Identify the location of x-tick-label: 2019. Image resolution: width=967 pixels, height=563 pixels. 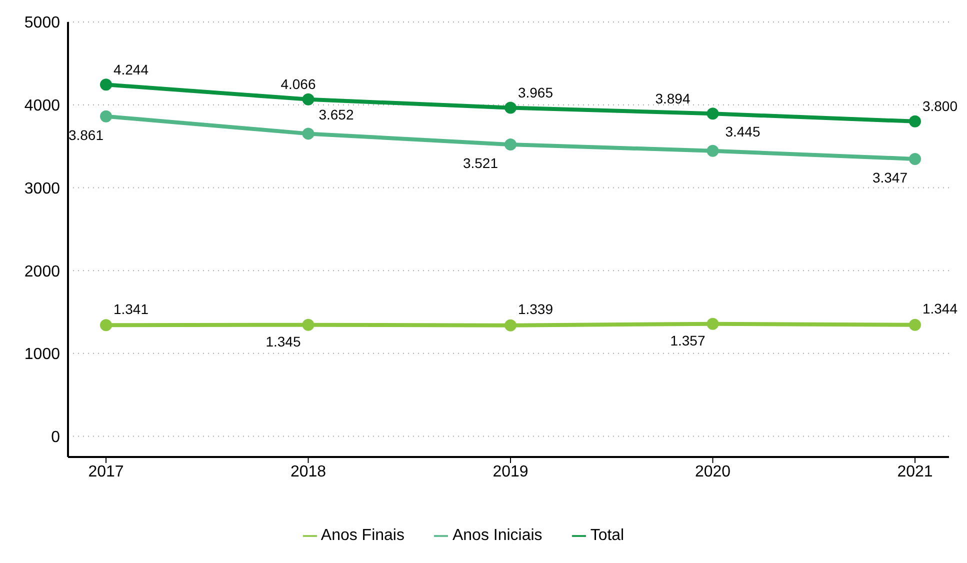
(510, 471).